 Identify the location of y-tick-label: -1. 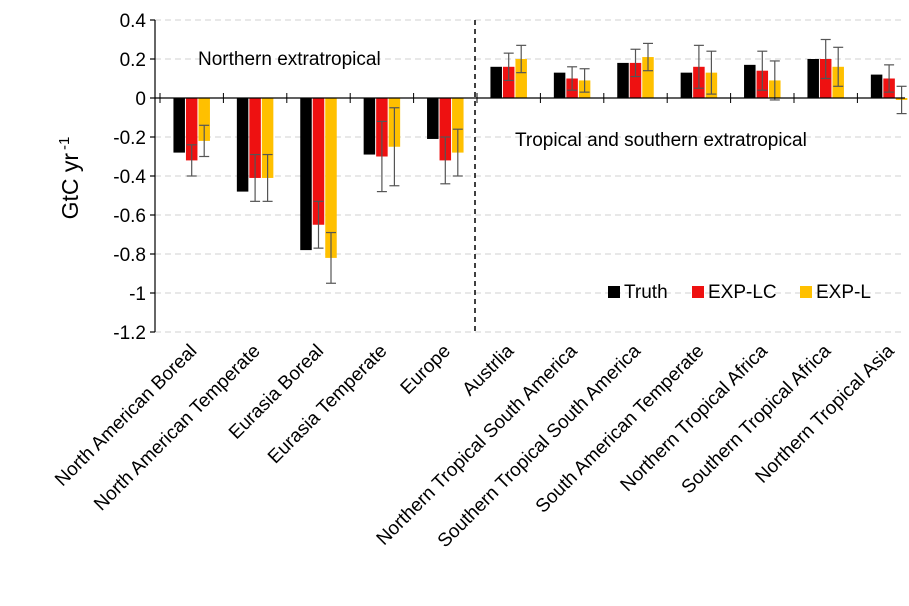
(137, 294).